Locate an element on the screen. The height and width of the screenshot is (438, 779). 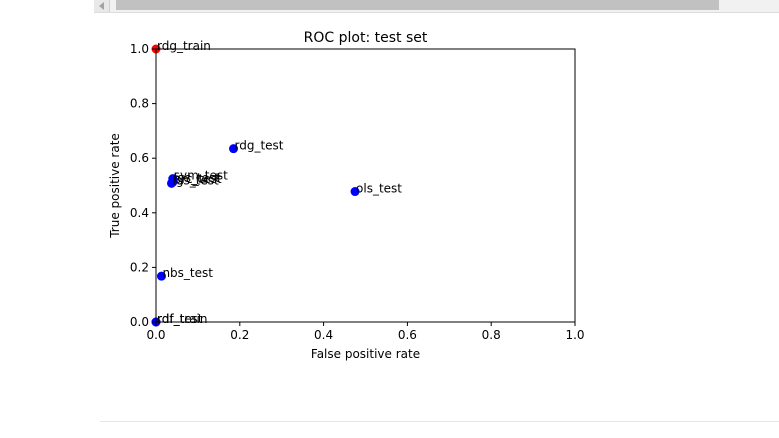
y-tick-label: 0.4 is located at coordinates (139, 213).